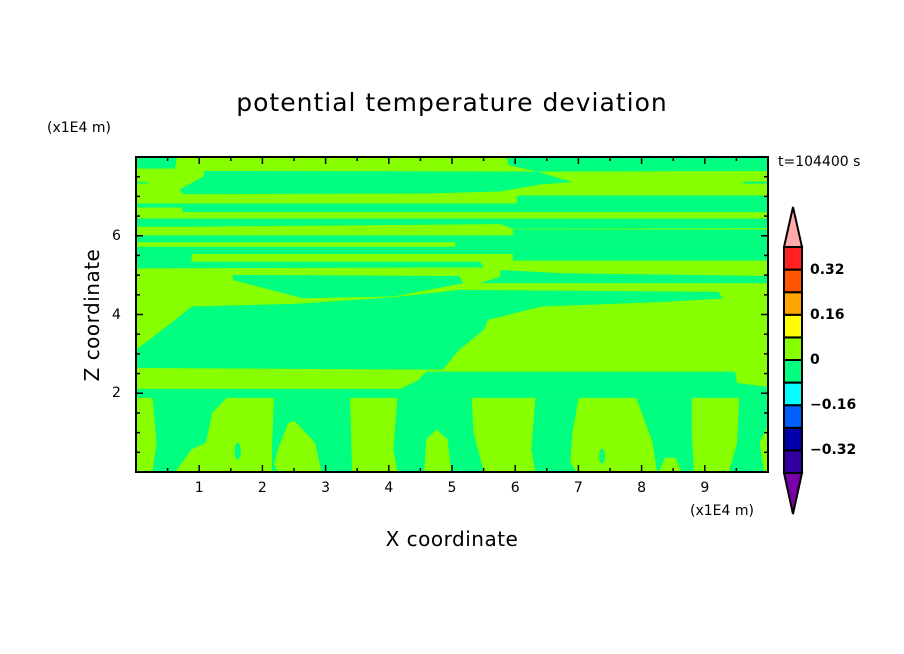 This screenshot has height=654, width=904. What do you see at coordinates (793, 493) in the screenshot?
I see `colorbar-under-triangle` at bounding box center [793, 493].